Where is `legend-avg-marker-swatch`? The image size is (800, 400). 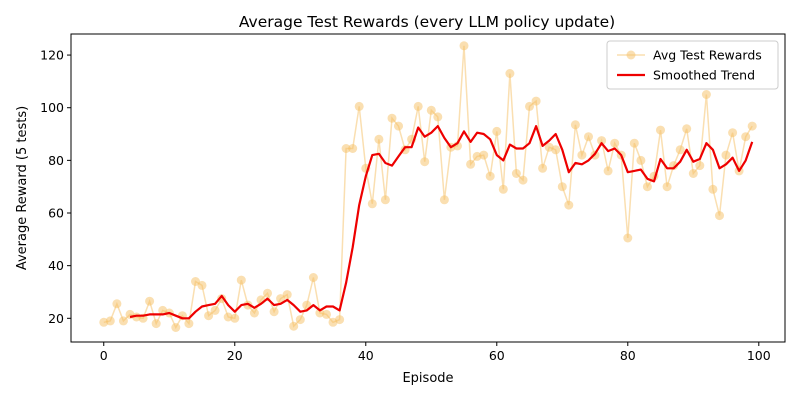
legend-avg-marker-swatch is located at coordinates (631, 55).